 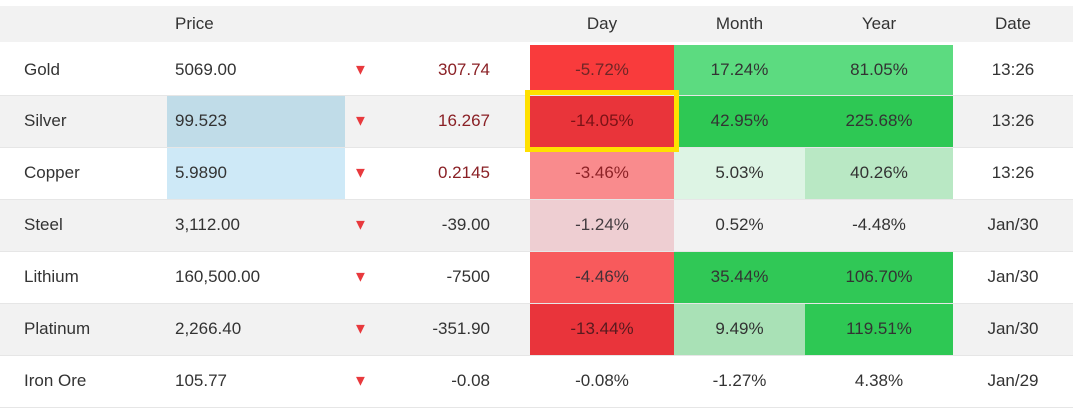 I want to click on change-value: 16.267, so click(x=464, y=120).